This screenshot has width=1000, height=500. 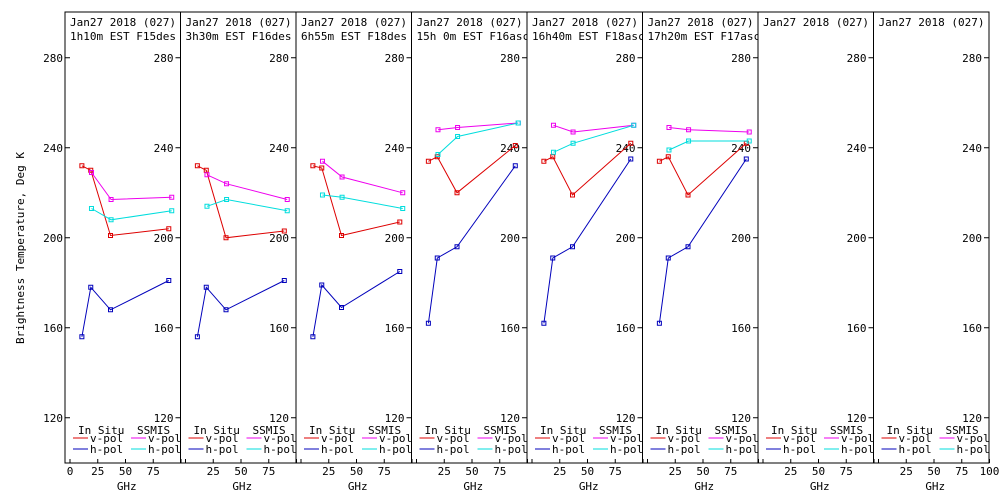 What do you see at coordinates (53, 148) in the screenshot?
I see `y-tick-label-left: 240` at bounding box center [53, 148].